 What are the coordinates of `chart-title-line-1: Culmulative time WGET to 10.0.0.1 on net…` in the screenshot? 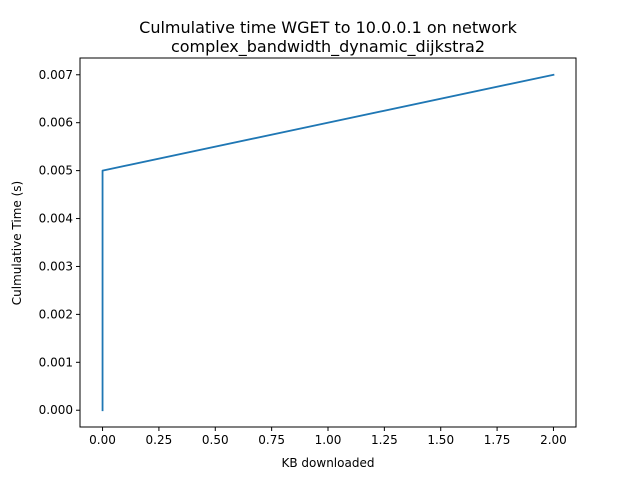 It's located at (328, 27).